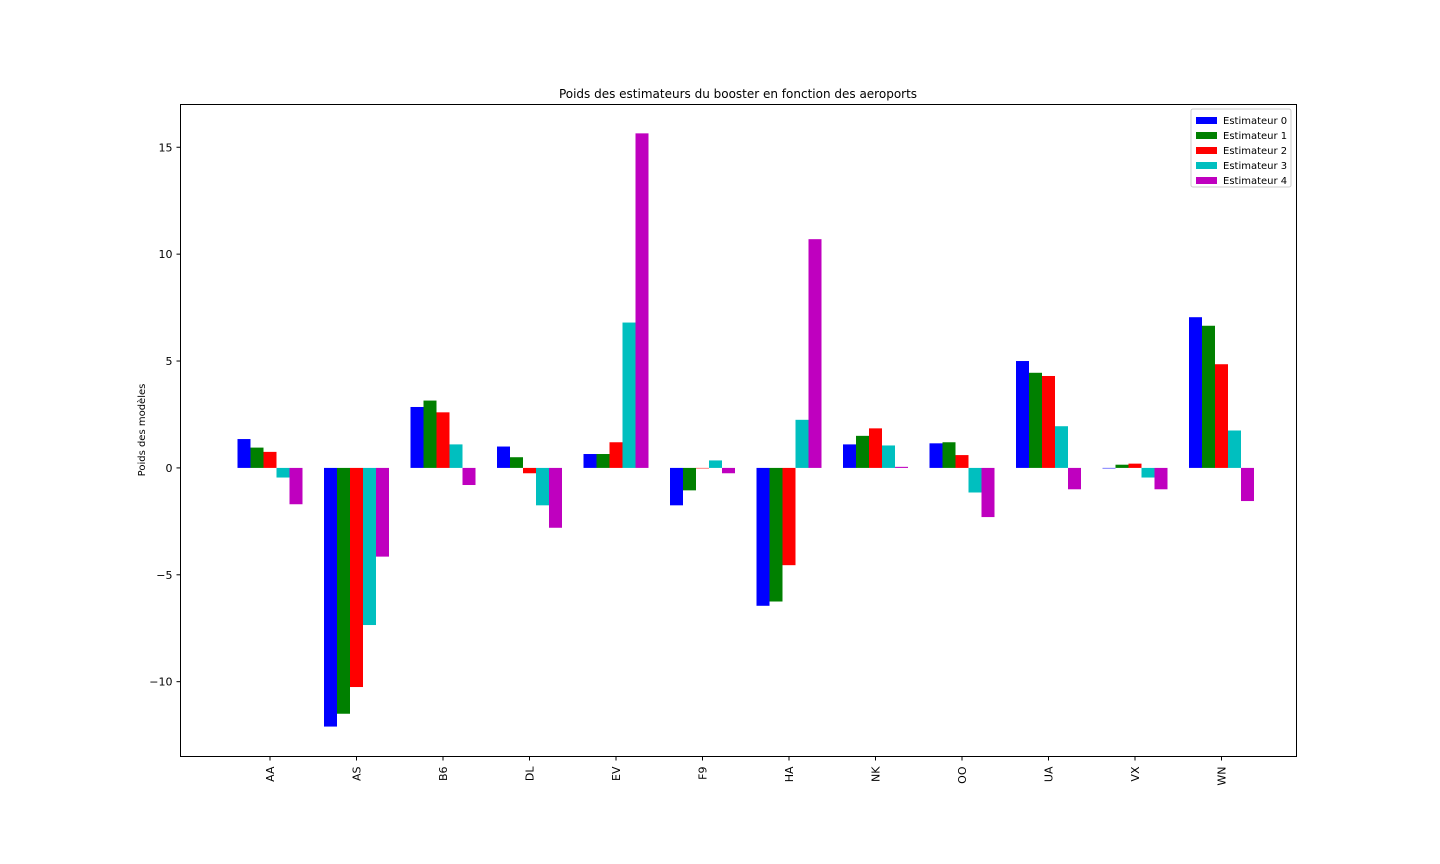 Image resolution: width=1440 pixels, height=864 pixels. What do you see at coordinates (616, 773) in the screenshot?
I see `x-tick-label-ev: EV` at bounding box center [616, 773].